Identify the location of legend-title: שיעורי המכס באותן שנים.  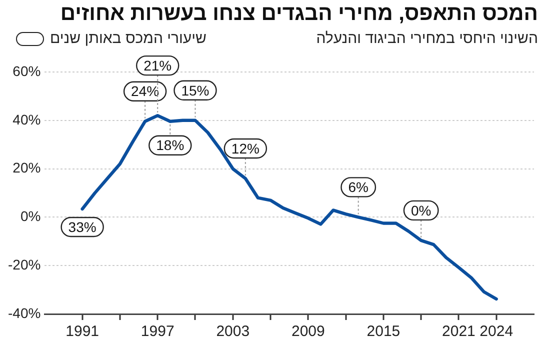
(128, 38).